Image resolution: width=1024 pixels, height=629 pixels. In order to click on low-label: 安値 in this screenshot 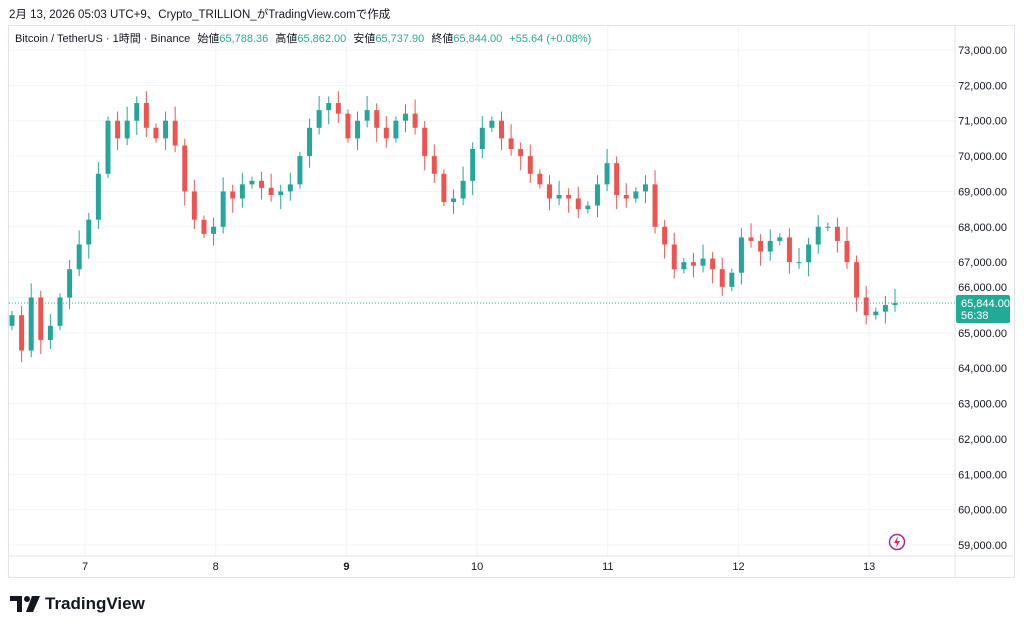, I will do `click(364, 39)`.